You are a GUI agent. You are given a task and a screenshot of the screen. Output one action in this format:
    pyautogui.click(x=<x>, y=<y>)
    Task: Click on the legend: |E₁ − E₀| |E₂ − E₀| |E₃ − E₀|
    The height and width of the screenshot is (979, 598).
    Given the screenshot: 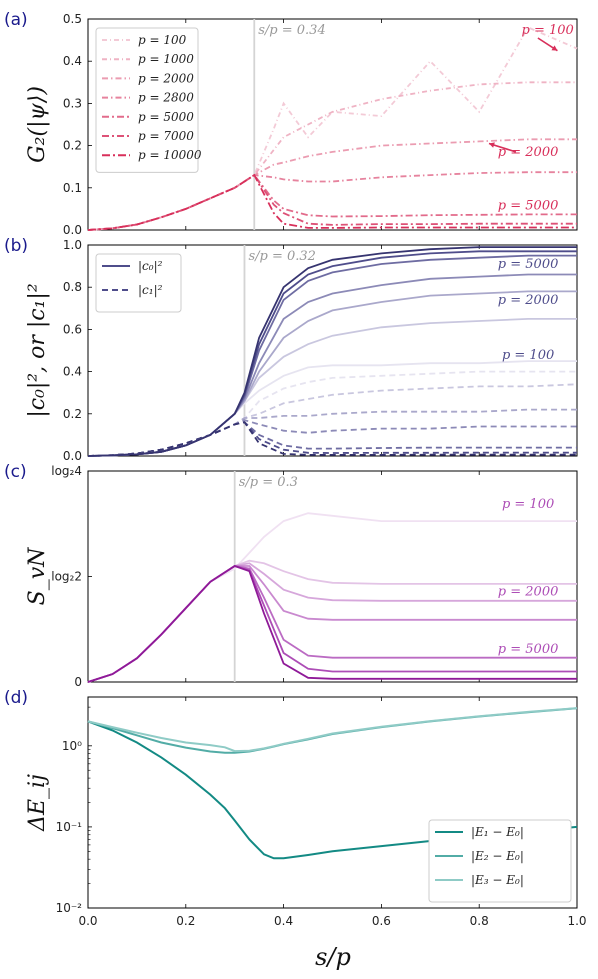 What is the action you would take?
    pyautogui.click(x=500, y=861)
    